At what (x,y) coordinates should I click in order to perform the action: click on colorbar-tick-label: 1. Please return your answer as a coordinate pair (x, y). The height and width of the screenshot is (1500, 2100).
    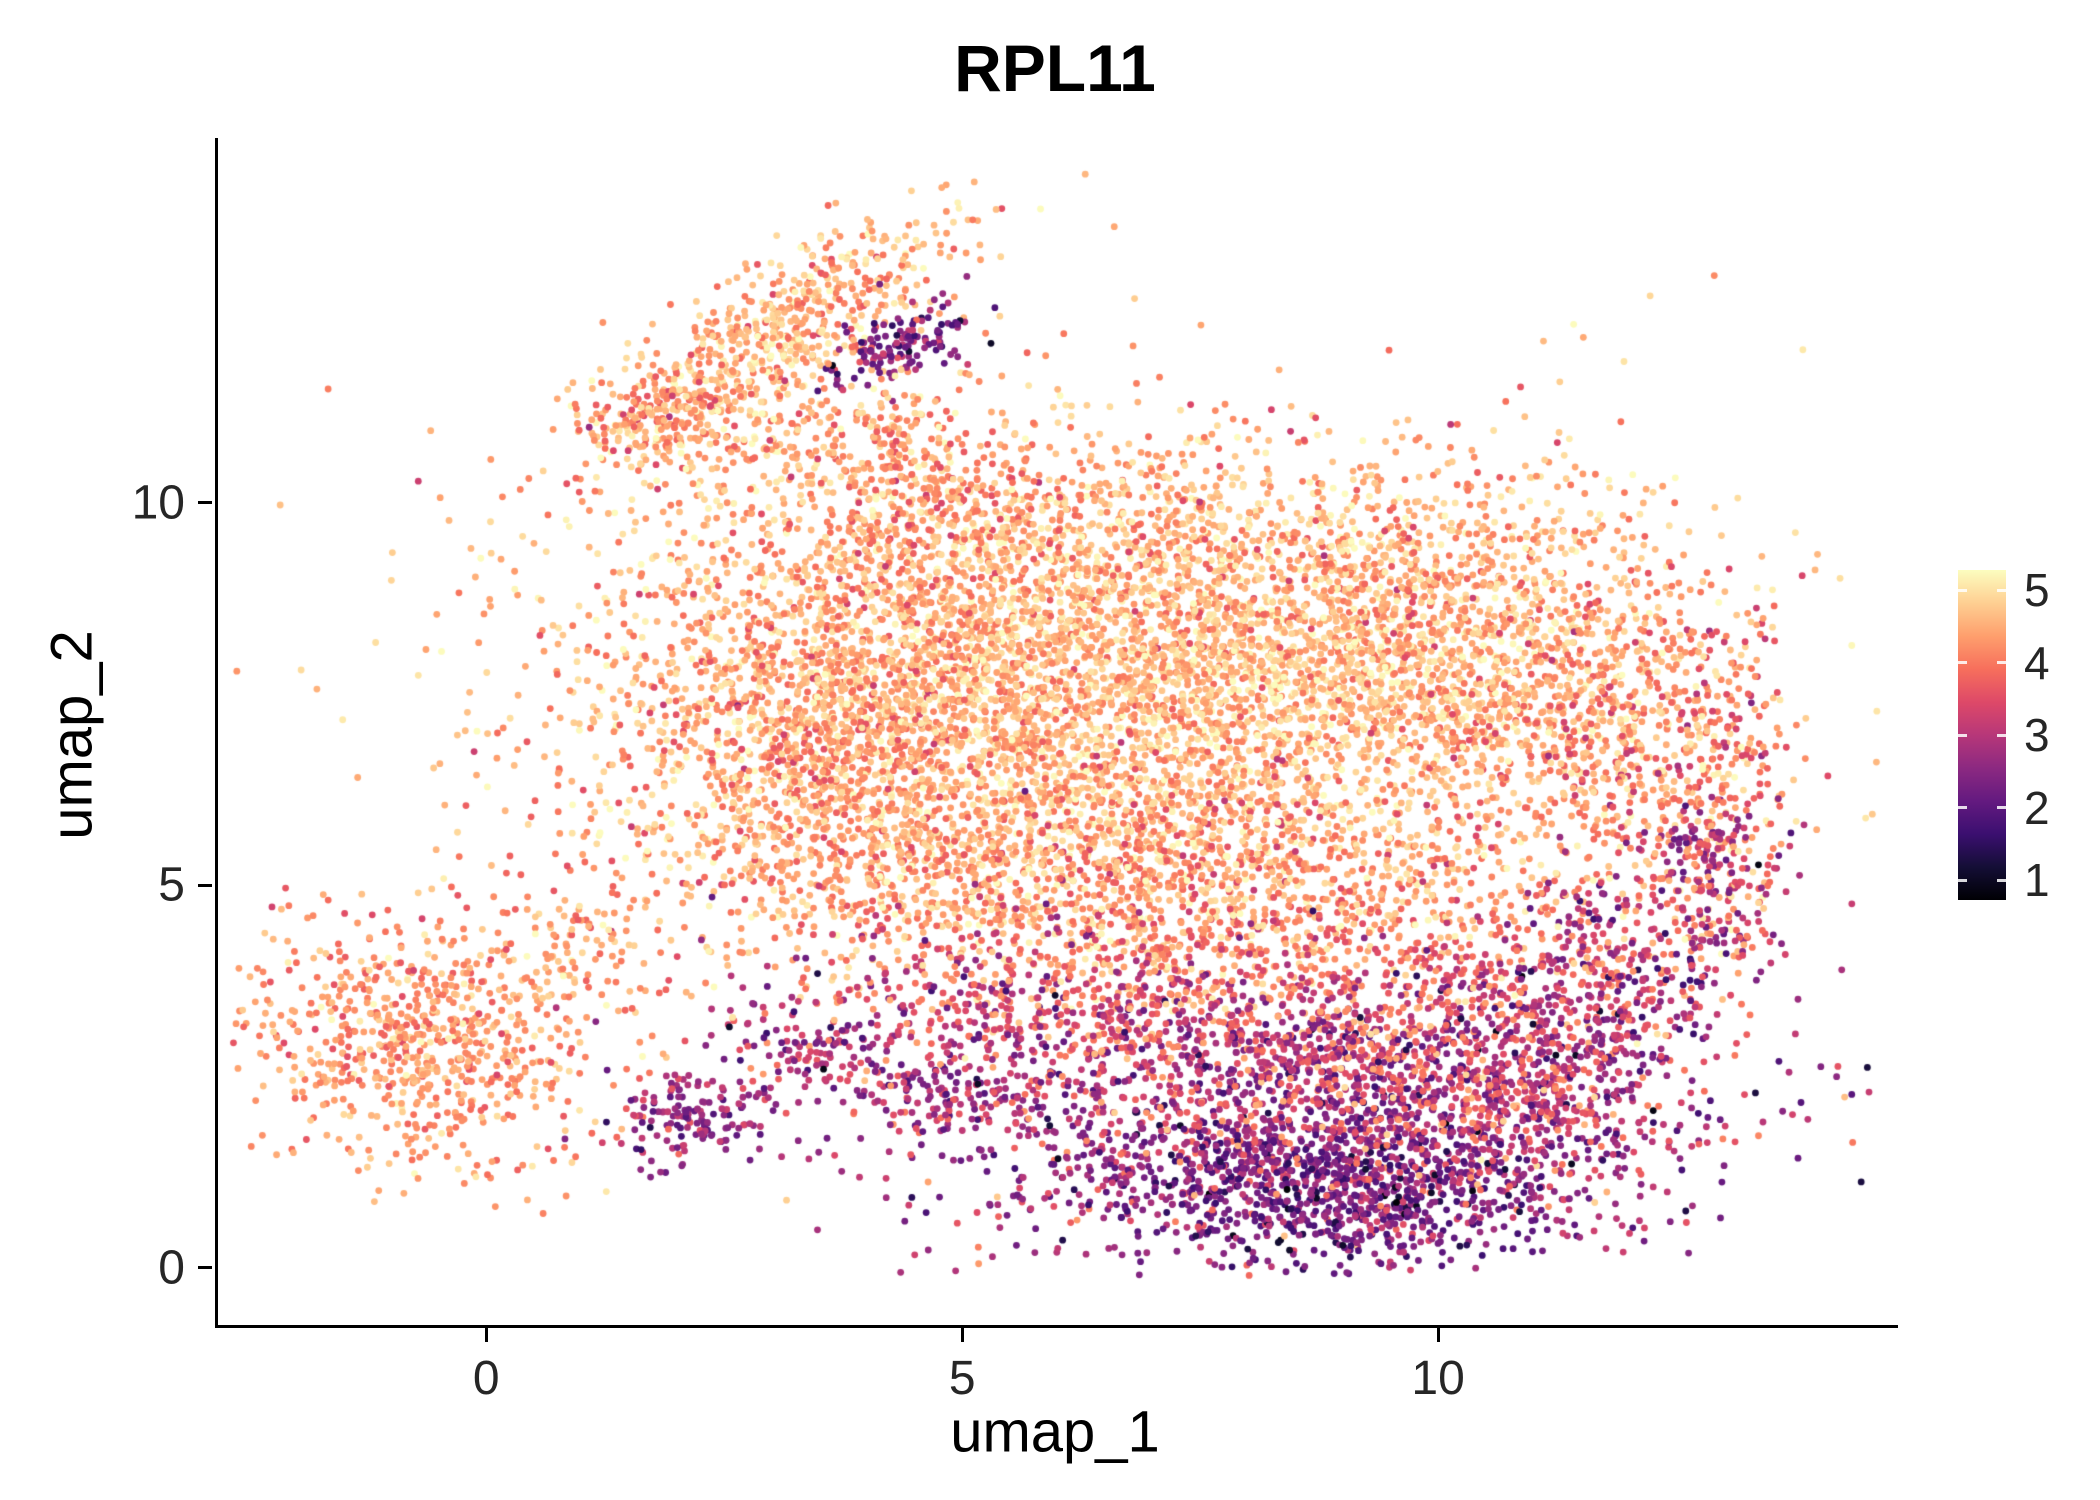
    Looking at the image, I should click on (2037, 880).